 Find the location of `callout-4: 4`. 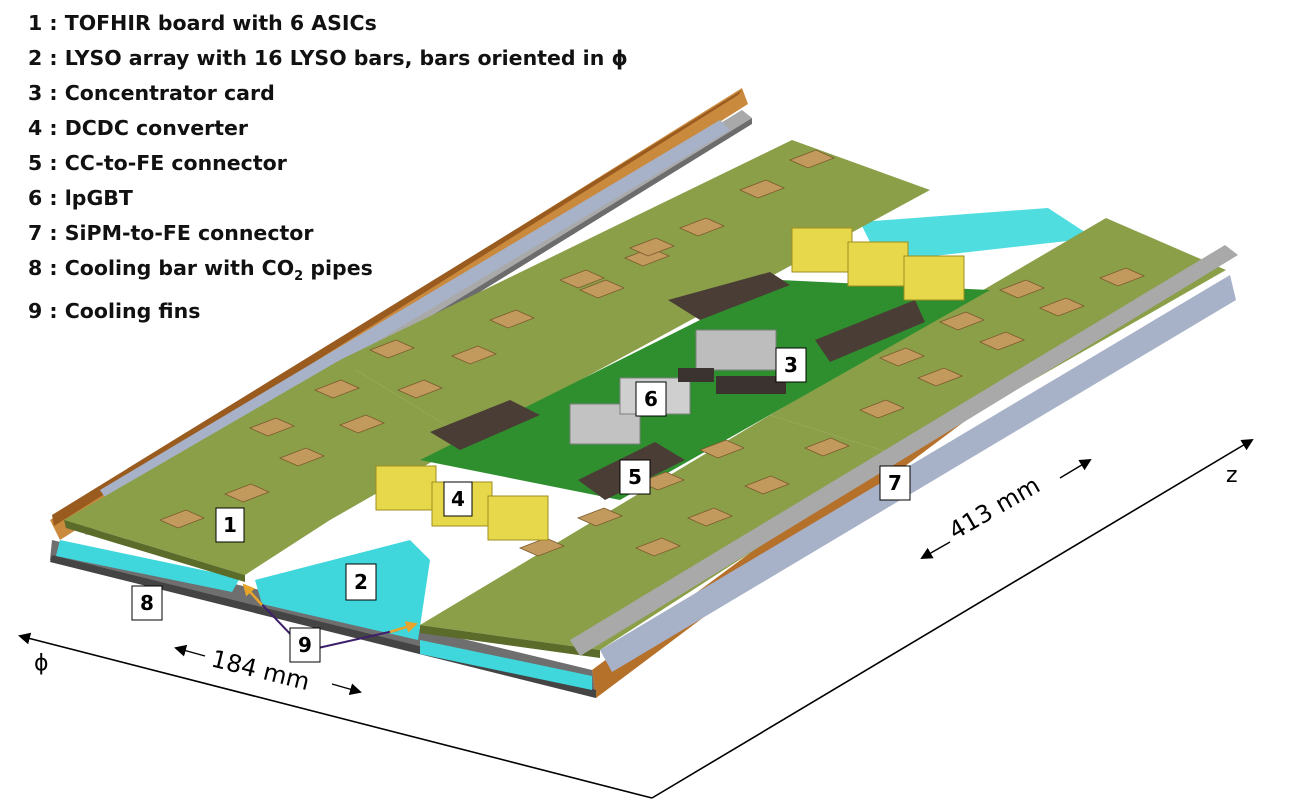

callout-4: 4 is located at coordinates (458, 499).